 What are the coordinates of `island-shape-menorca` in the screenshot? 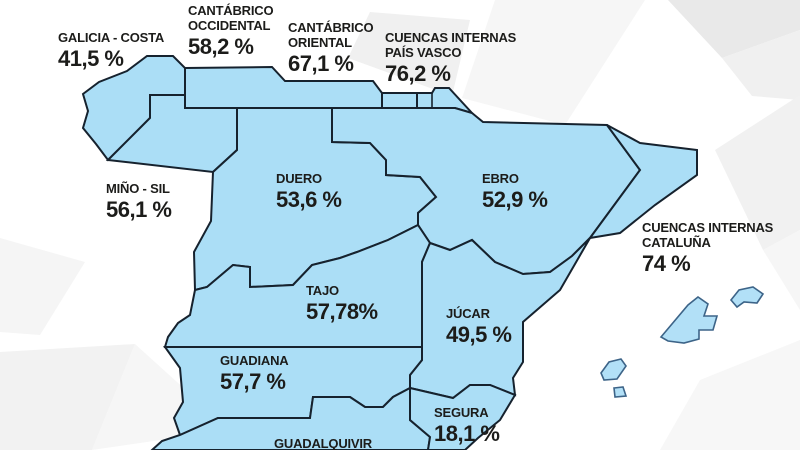 It's located at (747, 297).